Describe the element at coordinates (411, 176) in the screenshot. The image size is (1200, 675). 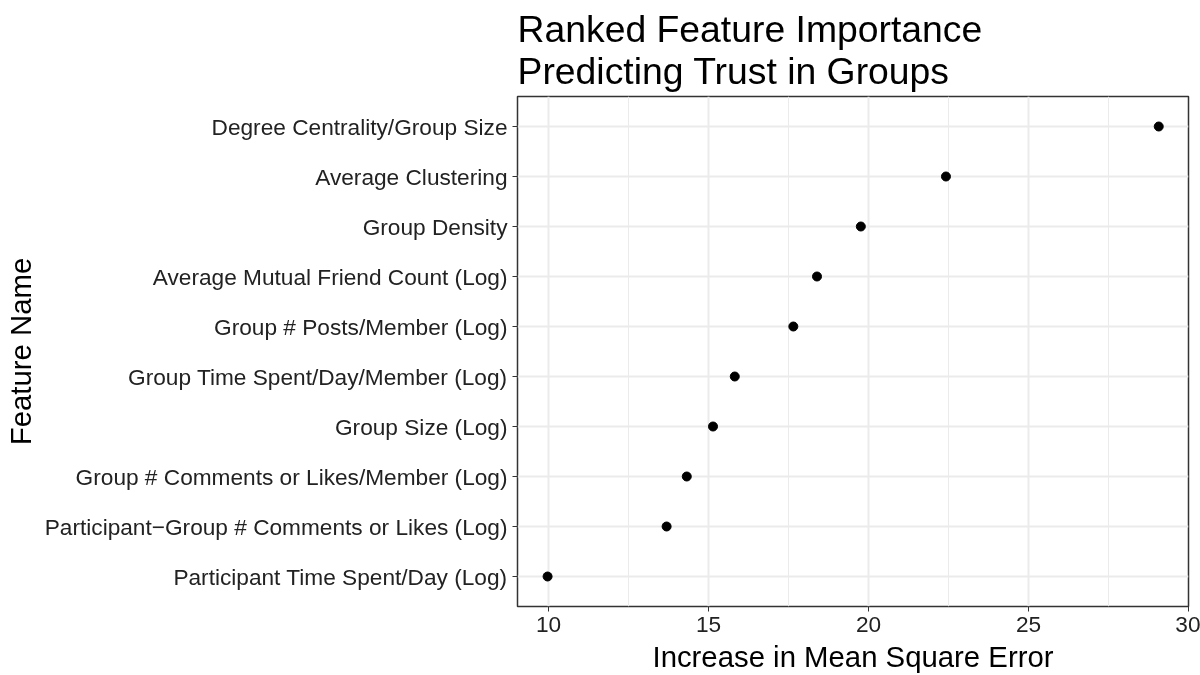
I see `y-tick-label: Average Clustering` at that location.